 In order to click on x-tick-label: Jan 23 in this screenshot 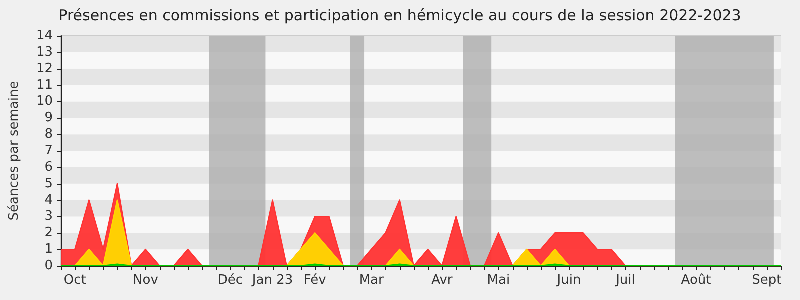, I will do `click(272, 280)`.